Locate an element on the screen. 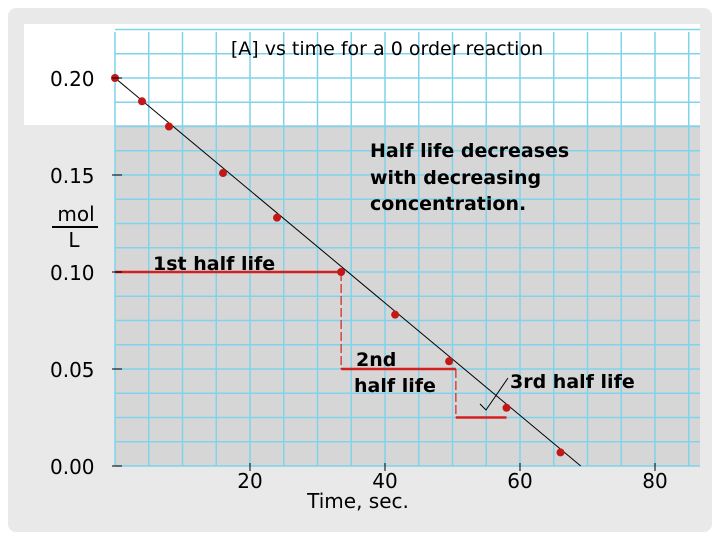 This screenshot has width=720, height=540. y-tick-label: 0.05 is located at coordinates (72, 370).